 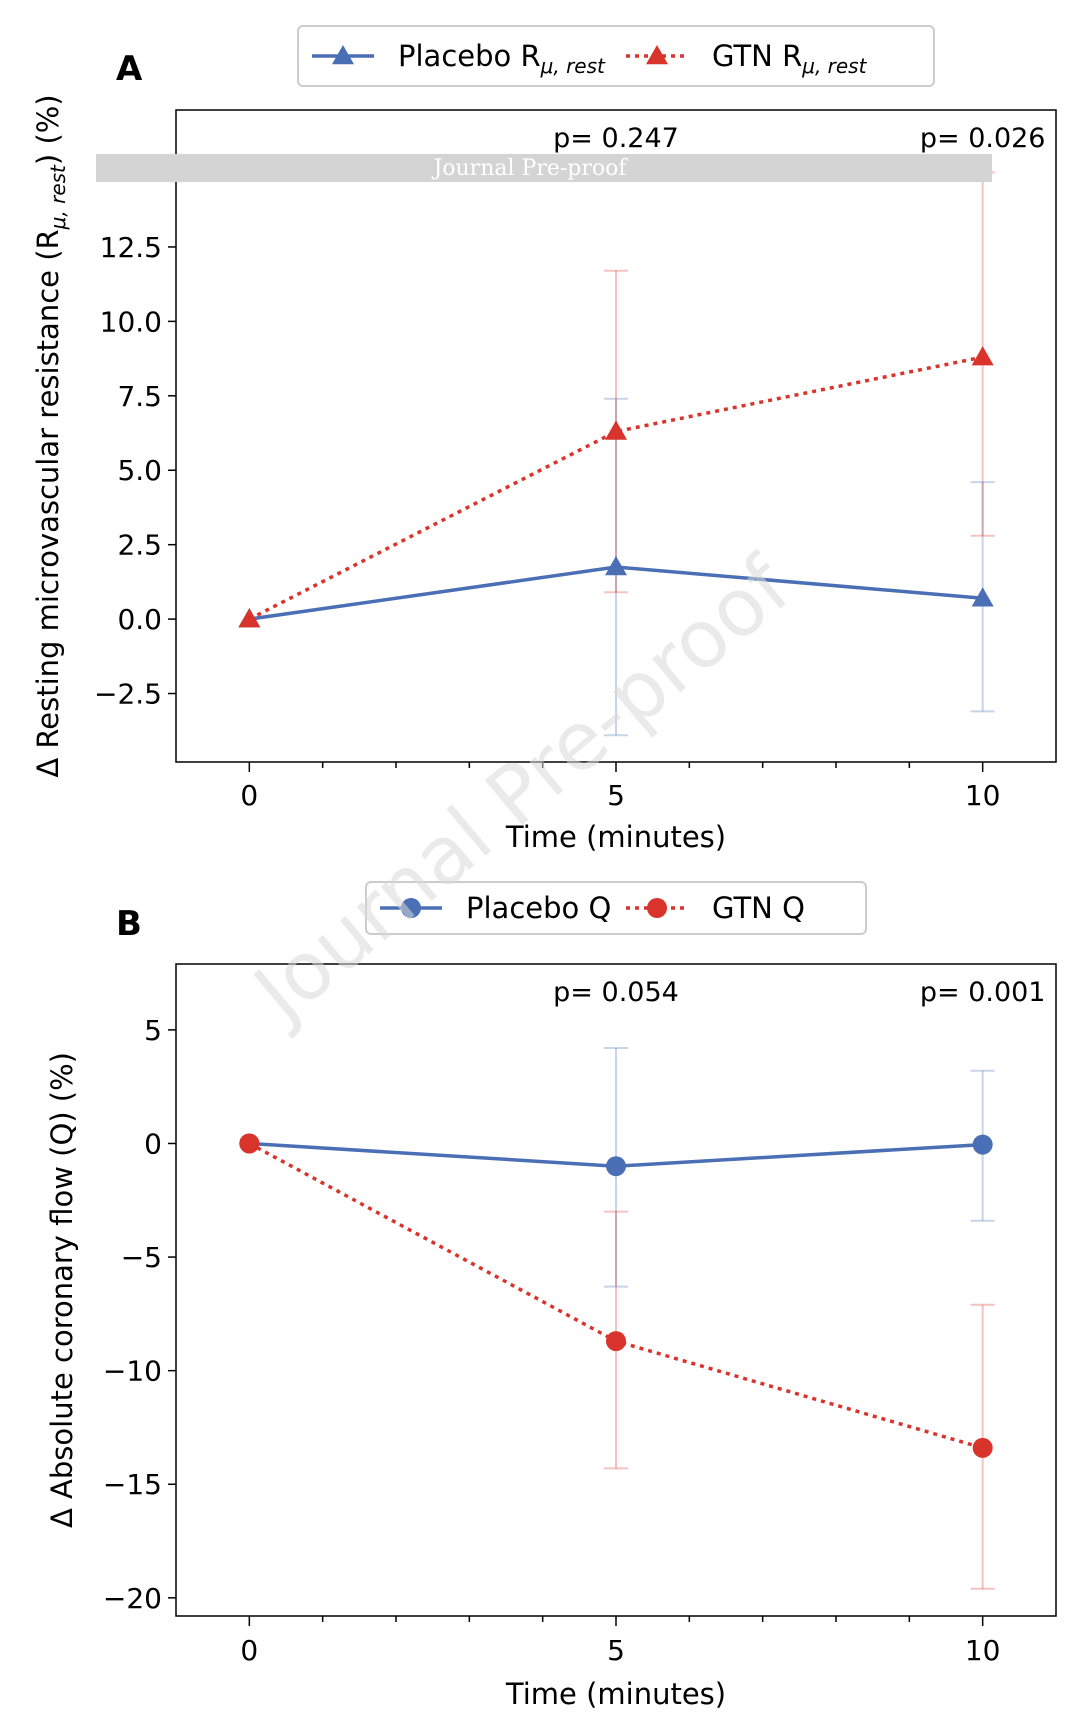 I want to click on p-value-label: p= 0.026, so click(x=983, y=138).